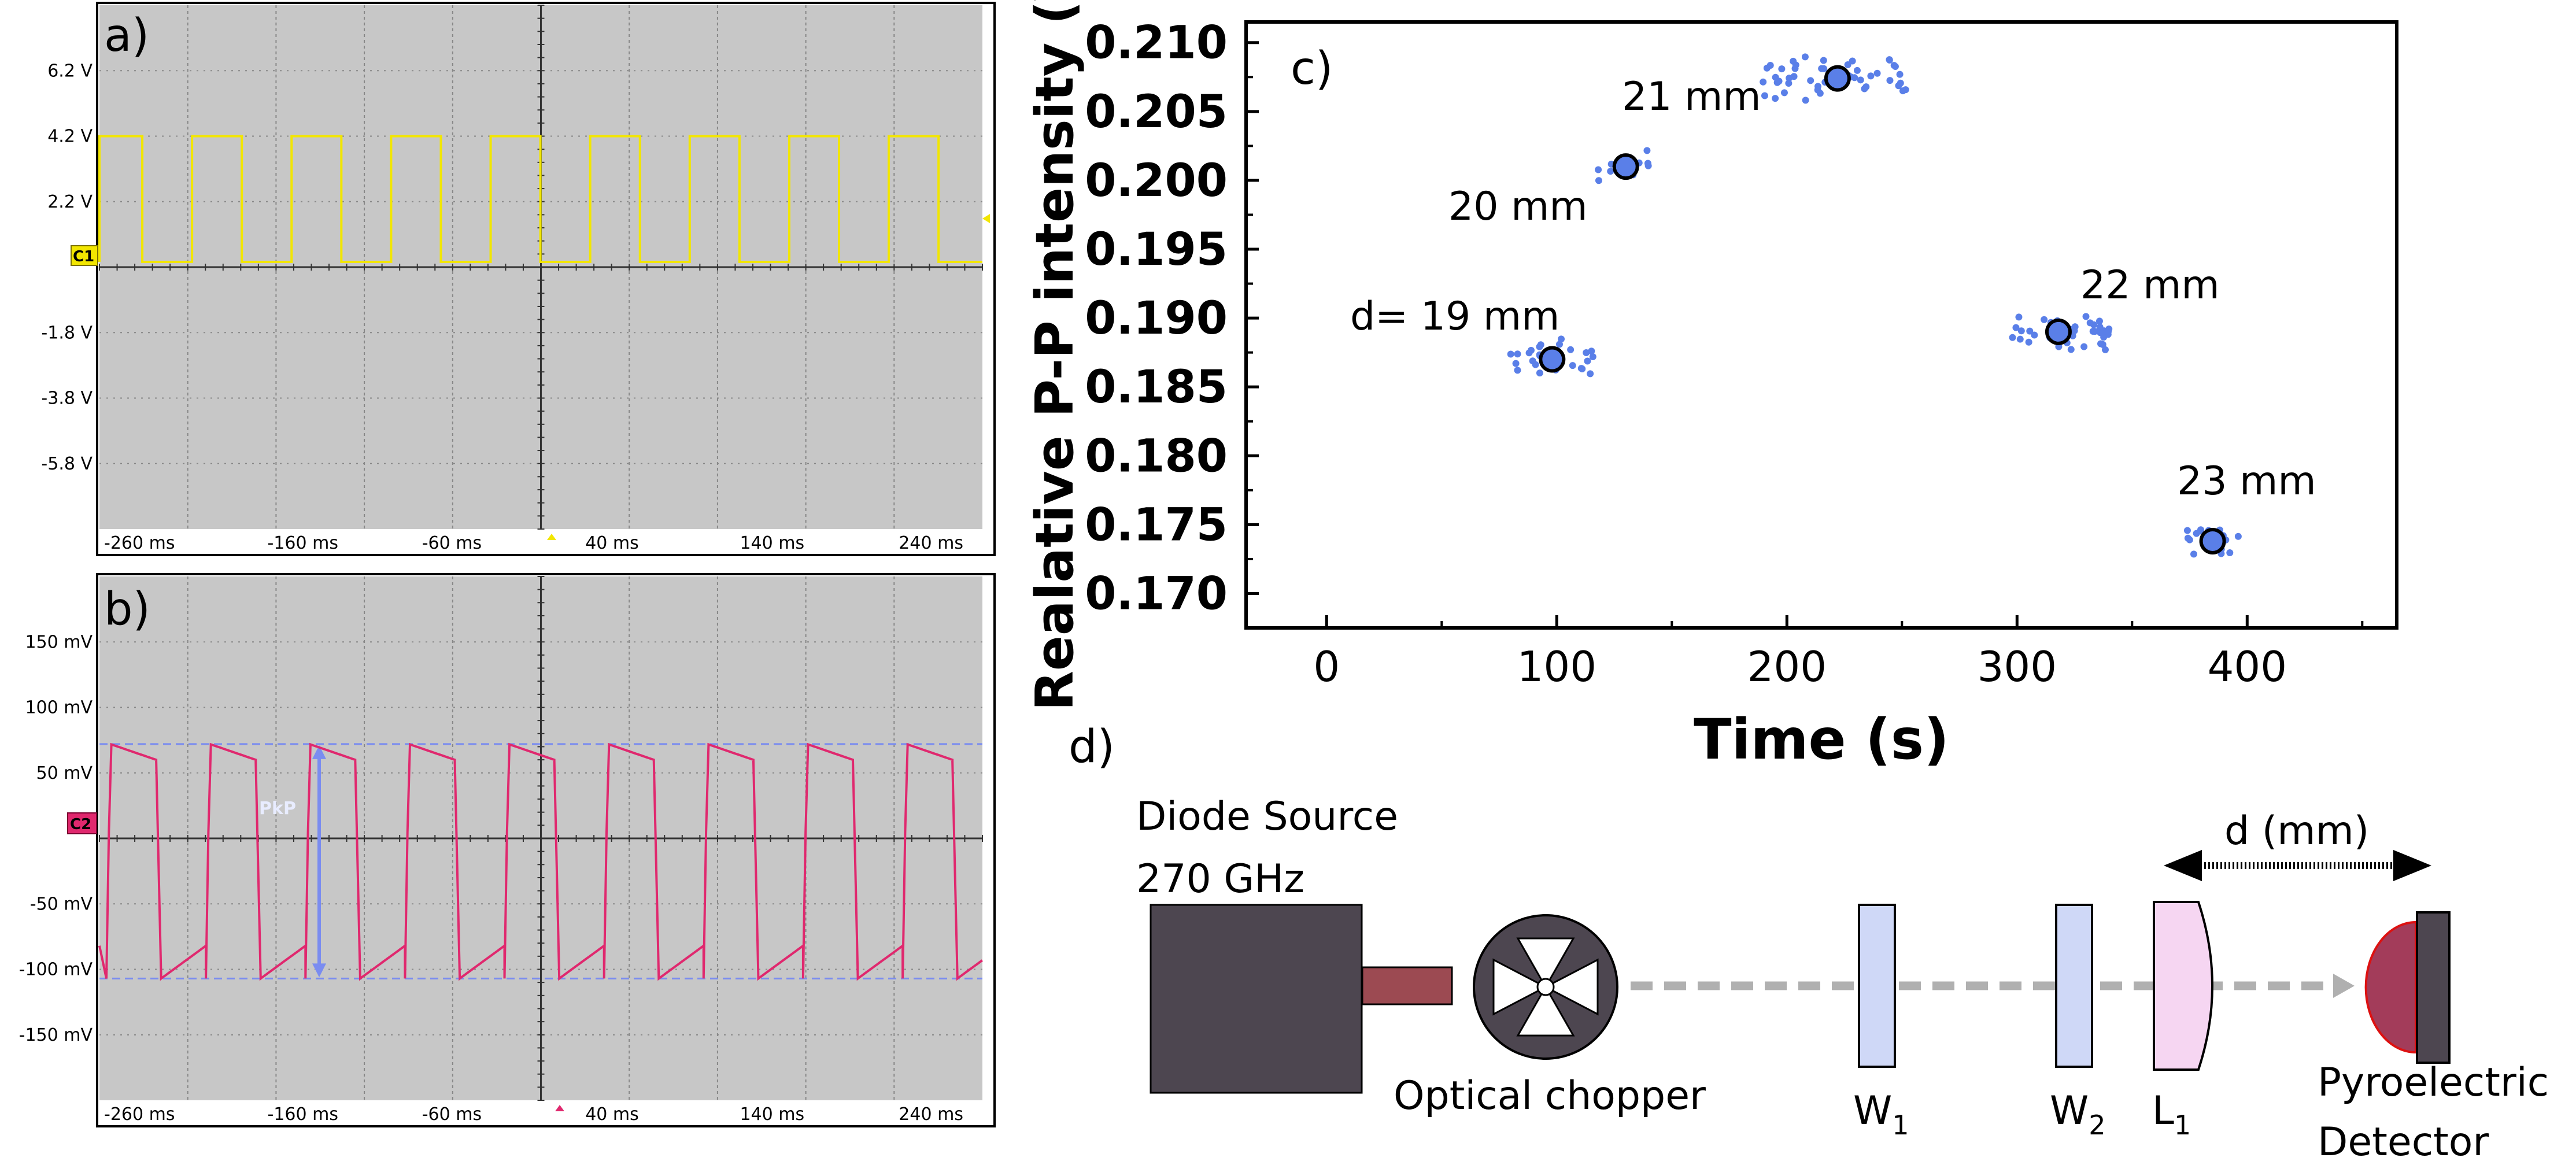 This screenshot has width=2576, height=1161. What do you see at coordinates (1256, 999) in the screenshot?
I see `diode-source-body` at bounding box center [1256, 999].